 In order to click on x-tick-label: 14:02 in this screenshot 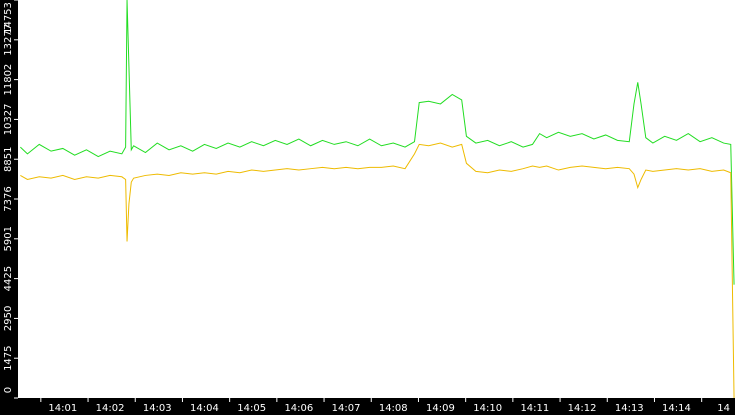, I will do `click(110, 408)`.